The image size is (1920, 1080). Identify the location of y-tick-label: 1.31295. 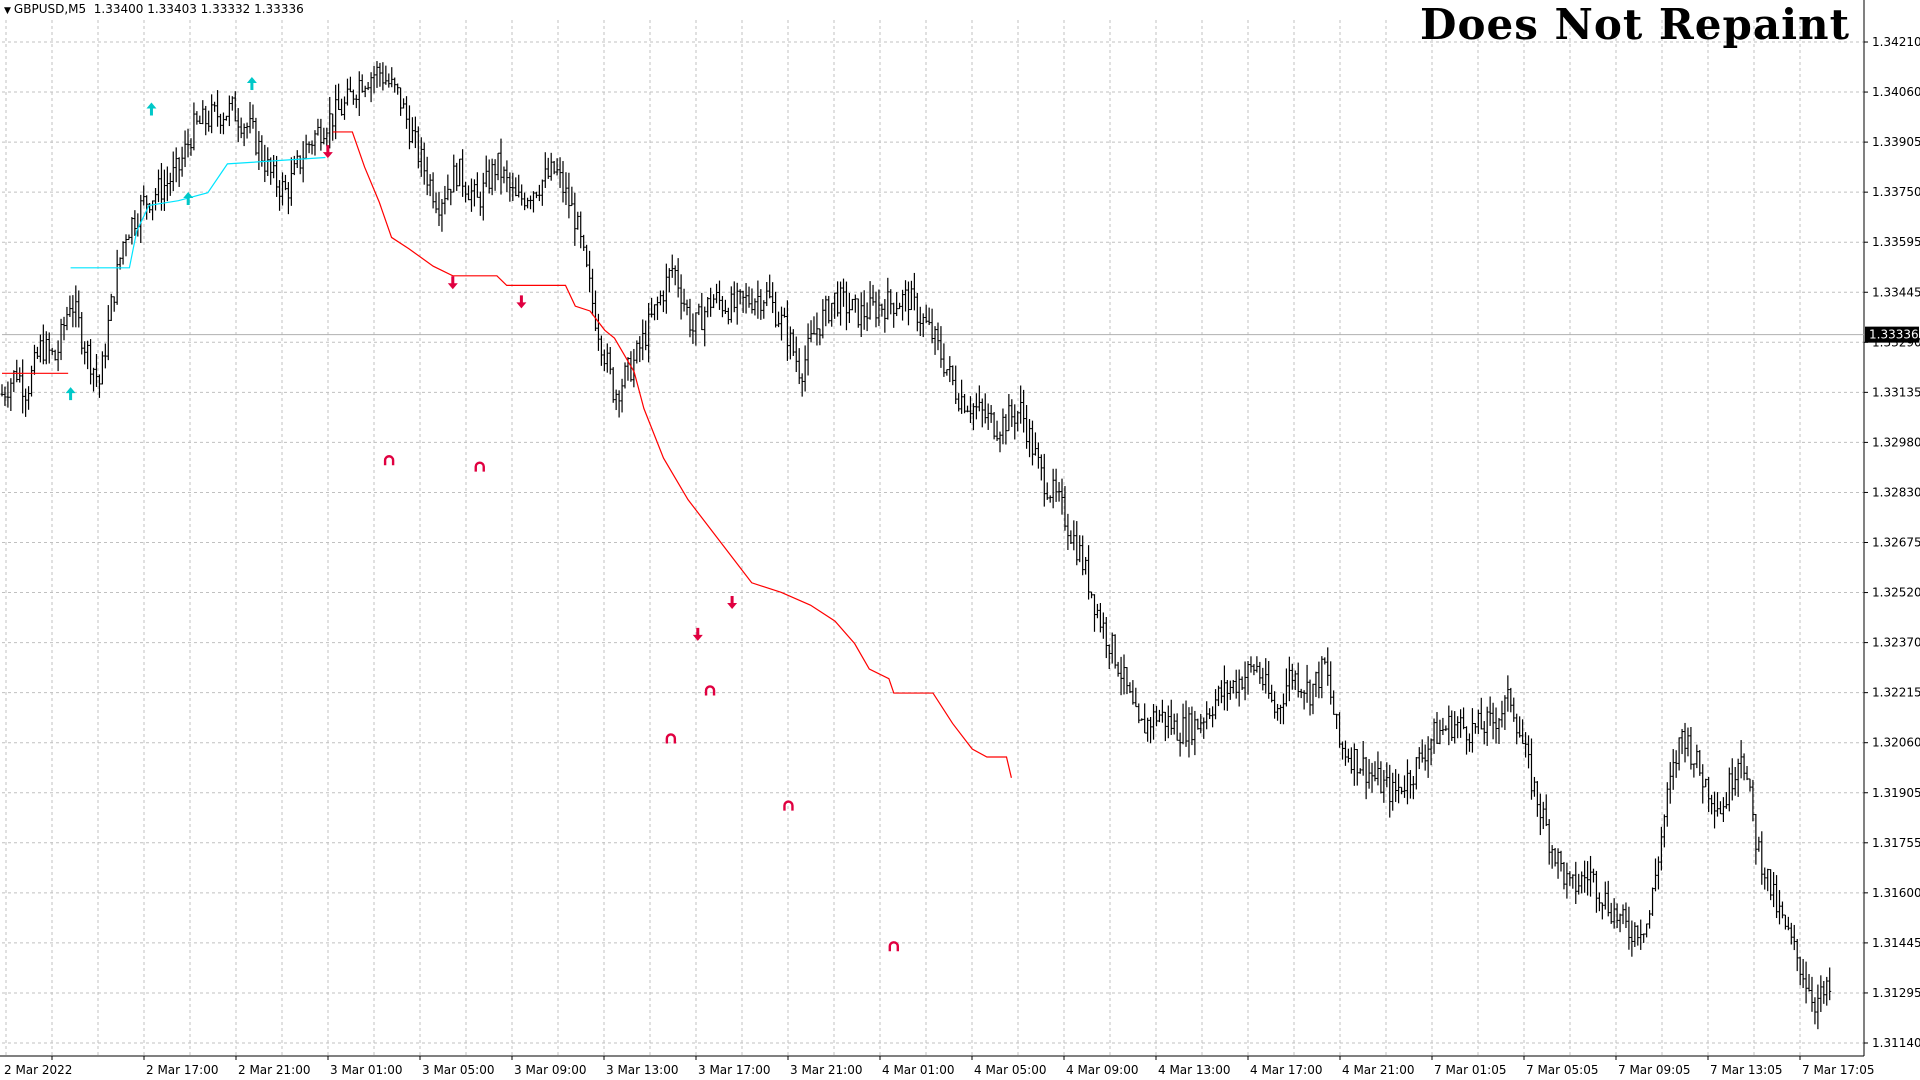
(1896, 993).